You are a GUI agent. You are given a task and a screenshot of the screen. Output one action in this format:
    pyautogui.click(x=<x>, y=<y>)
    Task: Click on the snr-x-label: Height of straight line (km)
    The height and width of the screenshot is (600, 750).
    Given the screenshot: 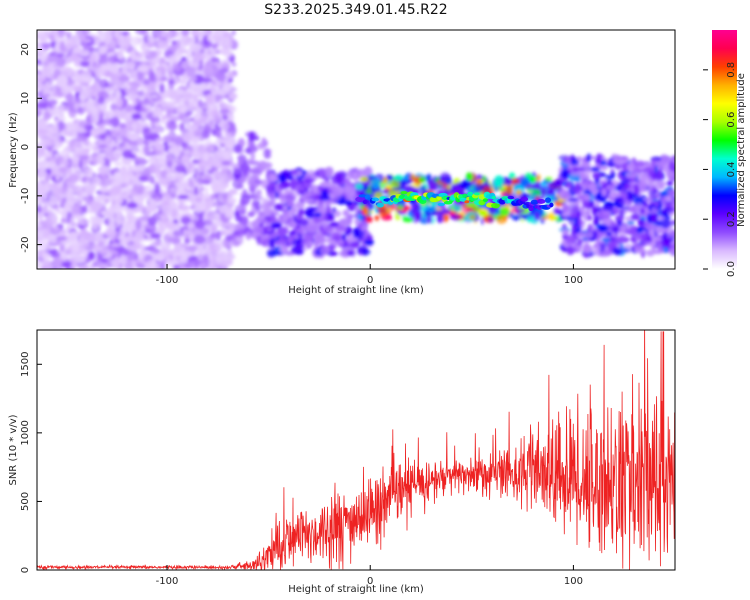 What is the action you would take?
    pyautogui.click(x=356, y=589)
    